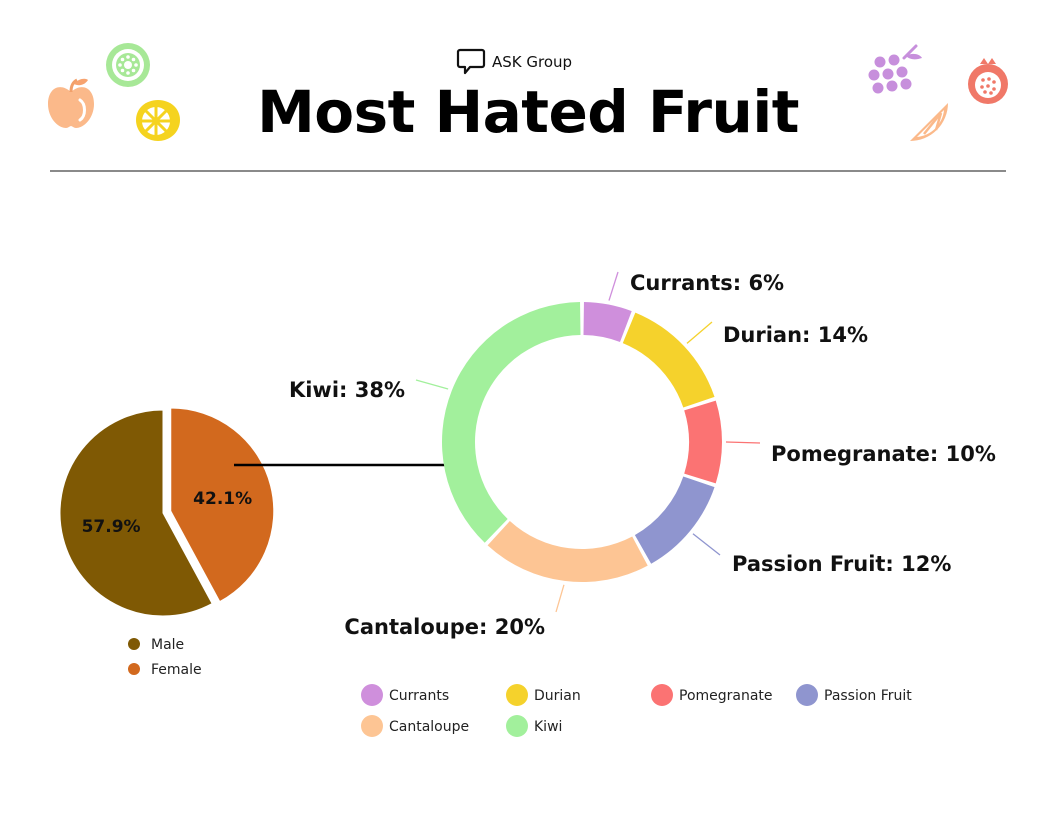 This screenshot has width=1056, height=816. I want to click on gender-pie-chart: 57.9% 42.1%, so click(167, 512).